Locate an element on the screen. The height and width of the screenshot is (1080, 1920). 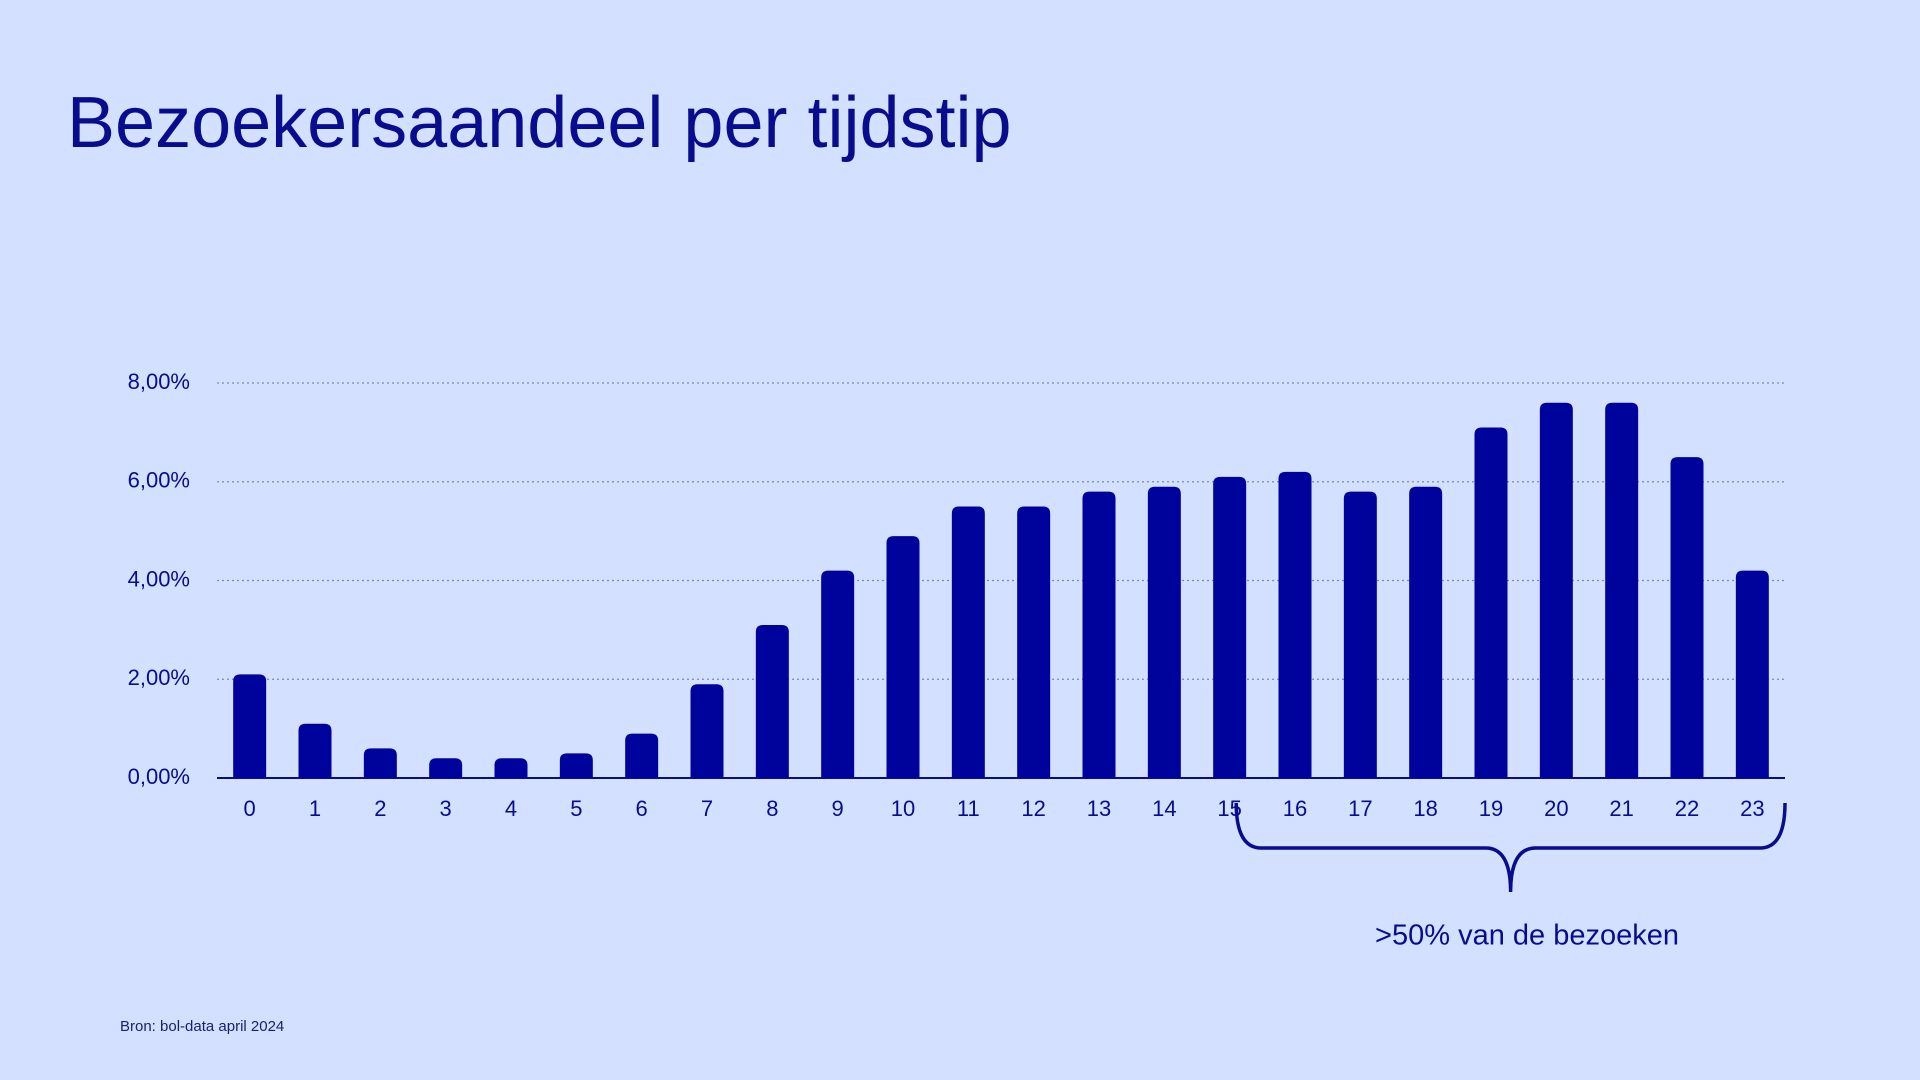
source: Bron: bol-data april 2024 is located at coordinates (202, 1026).